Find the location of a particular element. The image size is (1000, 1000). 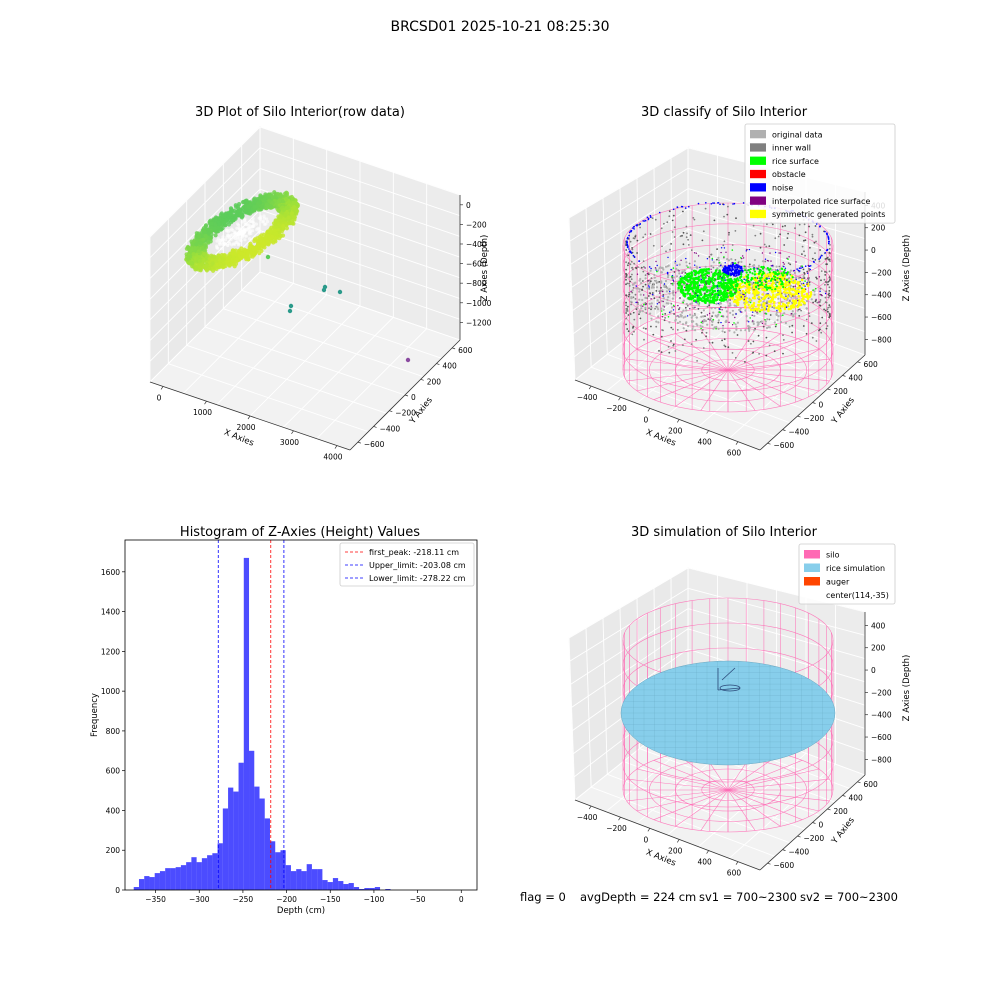

legend-swatch is located at coordinates (812, 581).